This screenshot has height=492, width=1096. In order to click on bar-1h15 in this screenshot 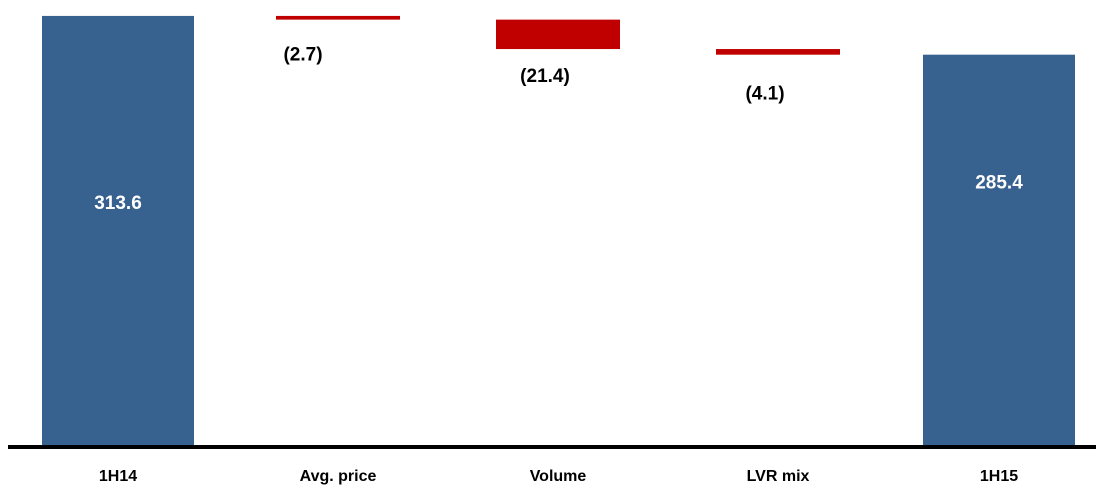, I will do `click(999, 250)`.